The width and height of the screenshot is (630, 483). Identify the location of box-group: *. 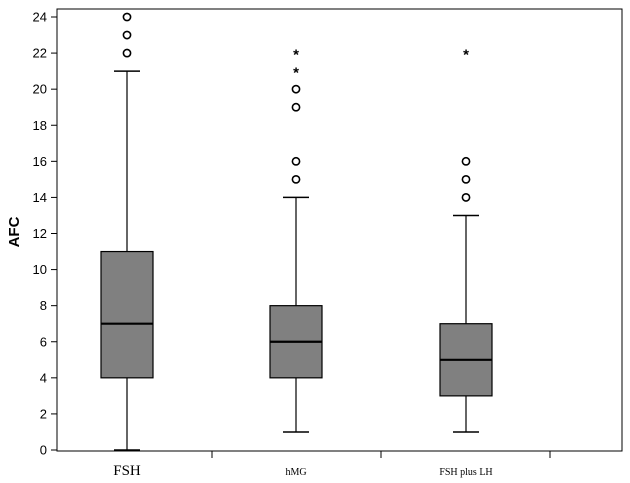
(466, 240).